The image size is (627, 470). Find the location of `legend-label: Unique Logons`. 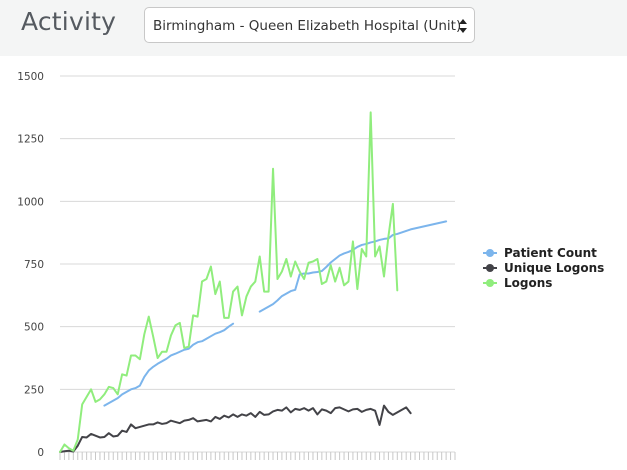

legend-label: Unique Logons is located at coordinates (554, 268).